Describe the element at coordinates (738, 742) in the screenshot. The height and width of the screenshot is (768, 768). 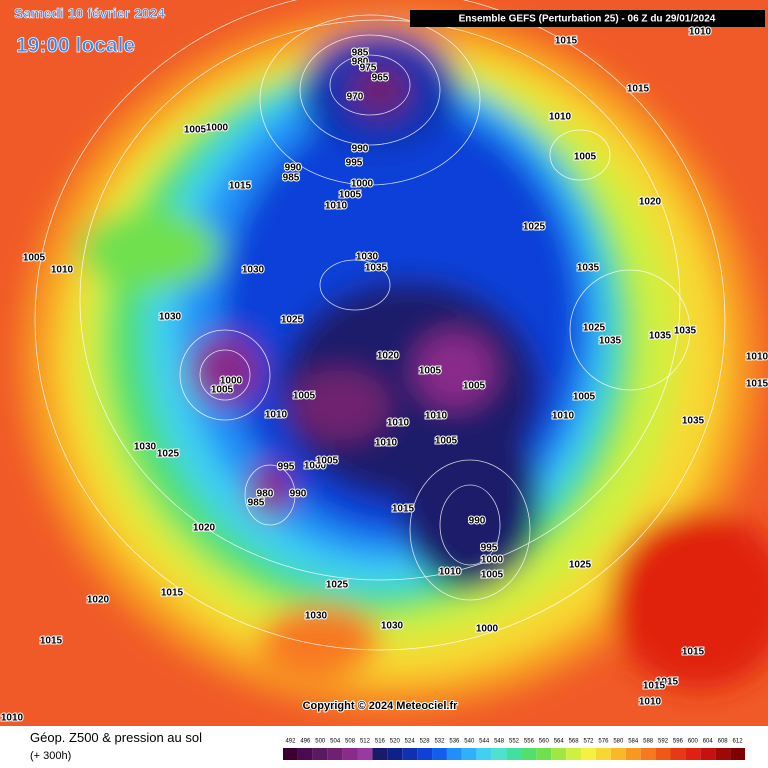
I see `scale-label: 612` at that location.